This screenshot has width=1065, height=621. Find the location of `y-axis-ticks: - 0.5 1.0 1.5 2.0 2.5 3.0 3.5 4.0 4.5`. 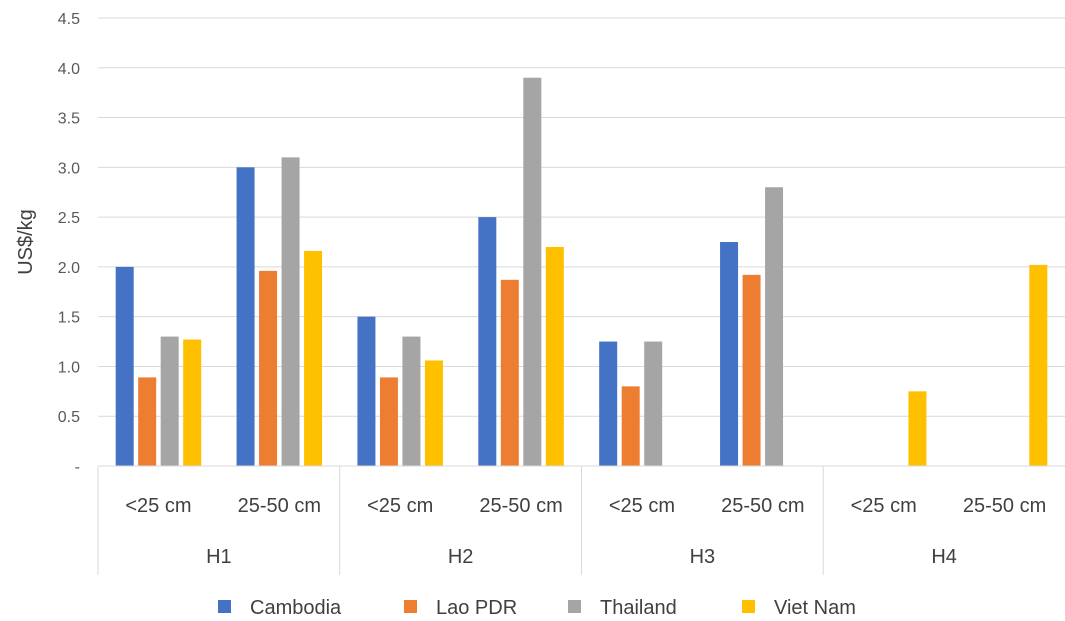

y-axis-ticks: - 0.5 1.0 1.5 2.0 2.5 3.0 3.5 4.0 4.5 is located at coordinates (69, 243).